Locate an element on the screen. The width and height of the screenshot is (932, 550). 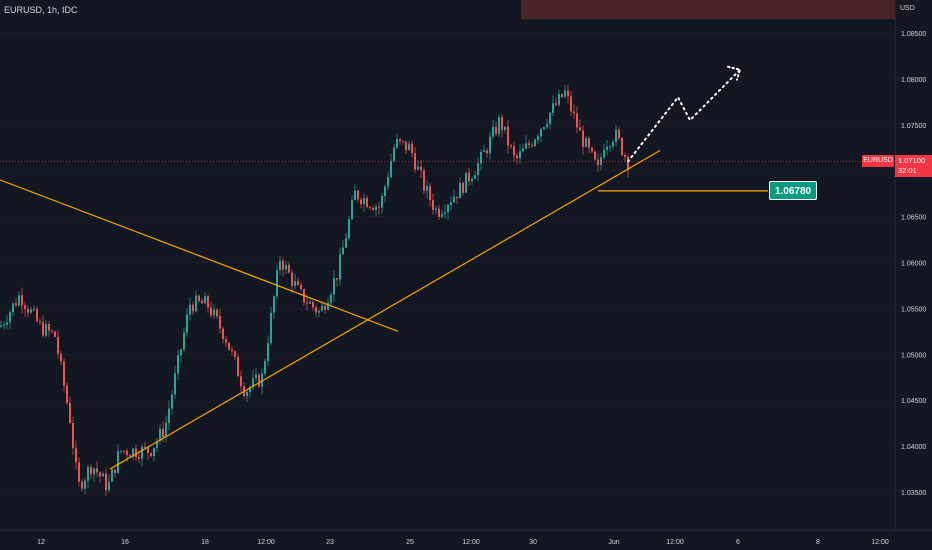
target-price-label: 1.06780 is located at coordinates (793, 190).